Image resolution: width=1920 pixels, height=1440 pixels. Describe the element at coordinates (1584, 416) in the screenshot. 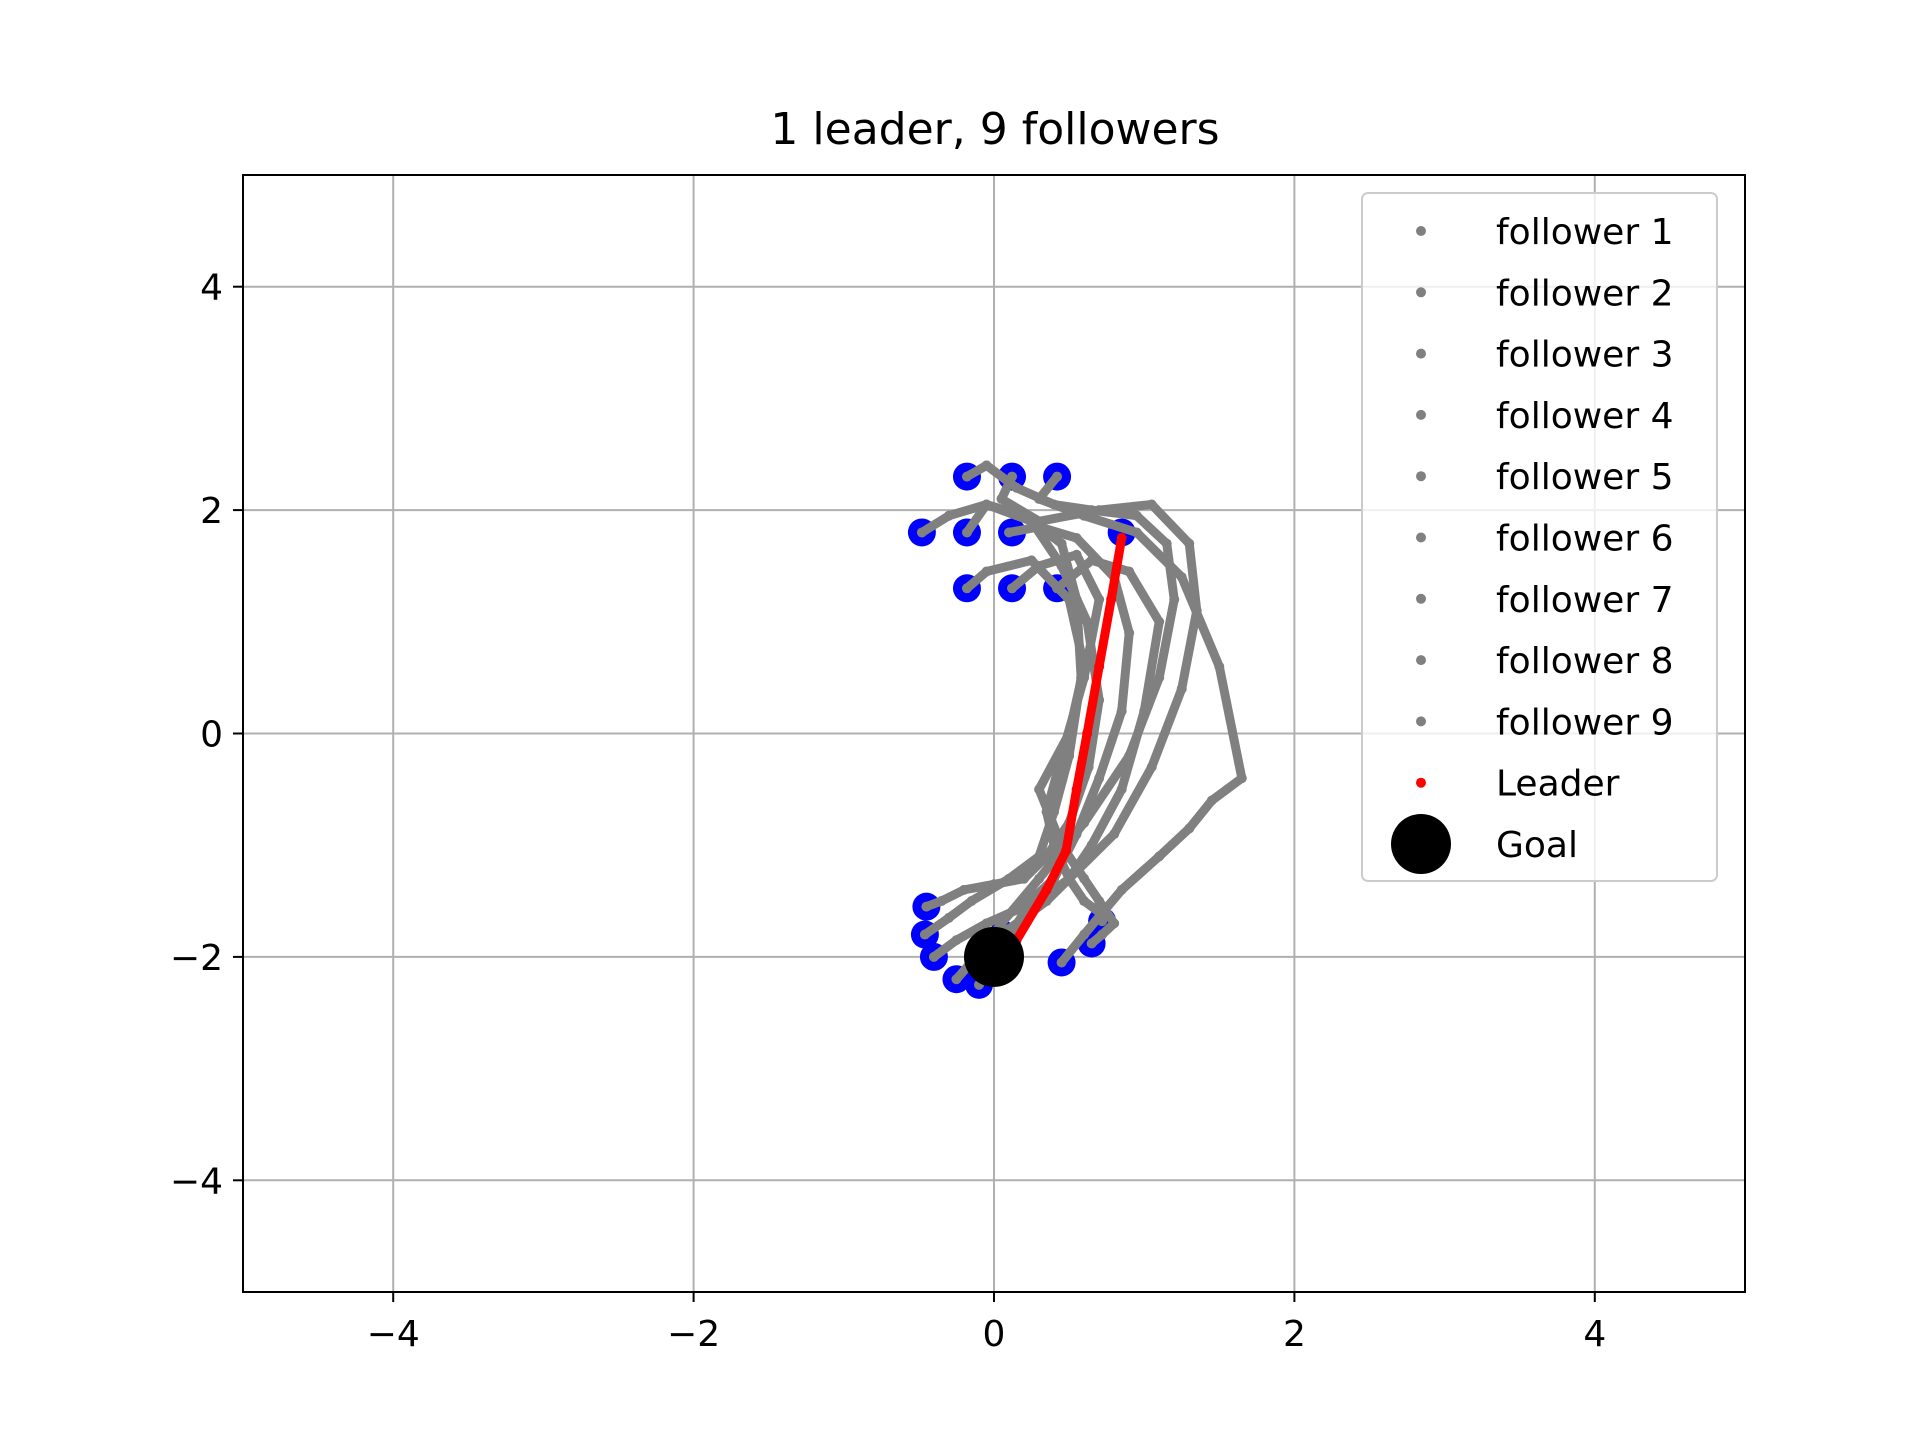

I see `legend-label: follower 4` at that location.